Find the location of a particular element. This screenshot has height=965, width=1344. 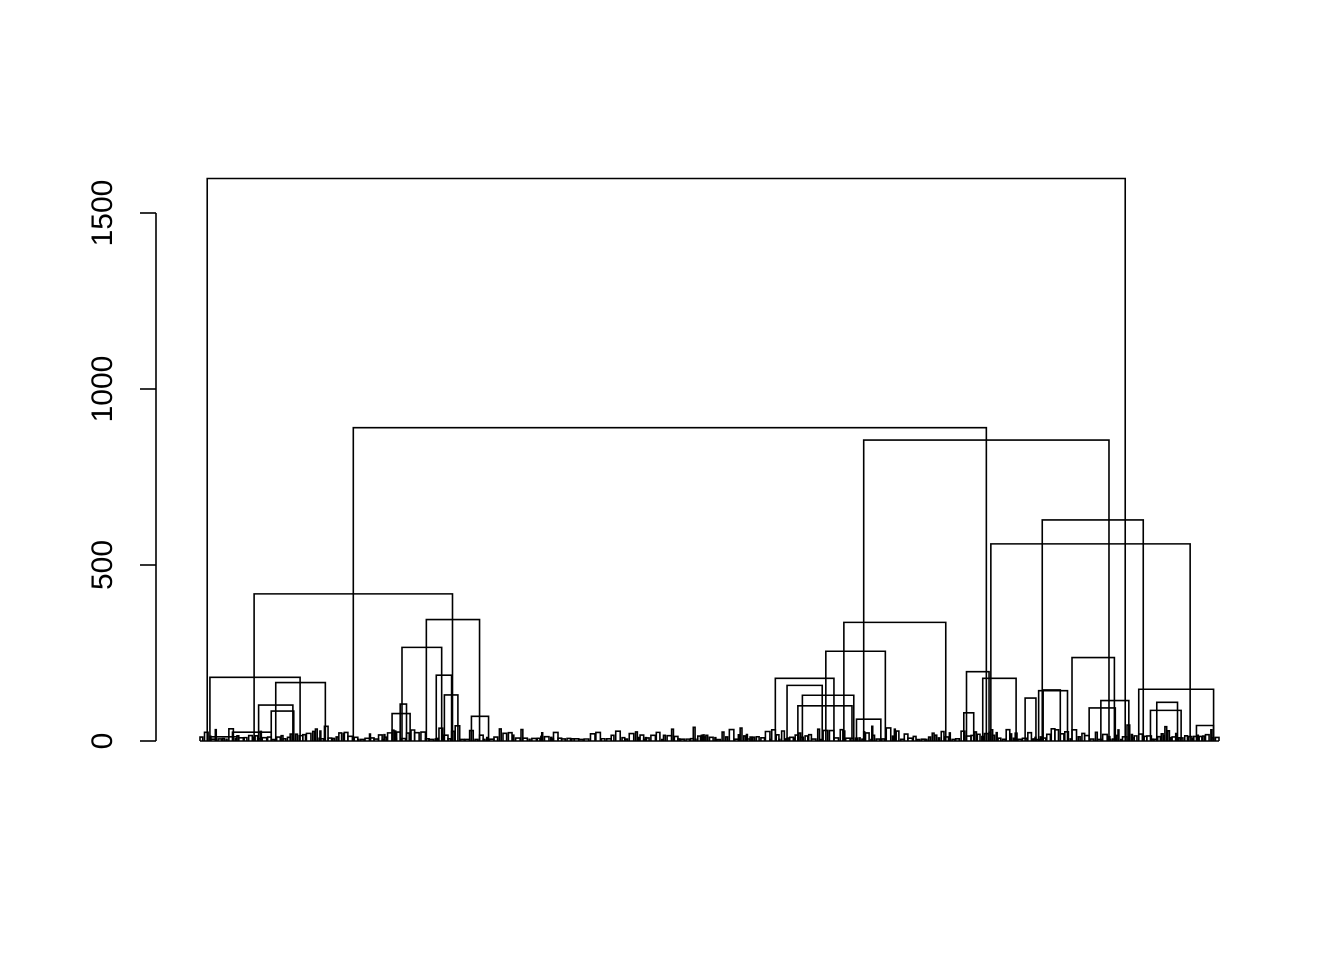

y-tick-label: 1000 is located at coordinates (102, 389).